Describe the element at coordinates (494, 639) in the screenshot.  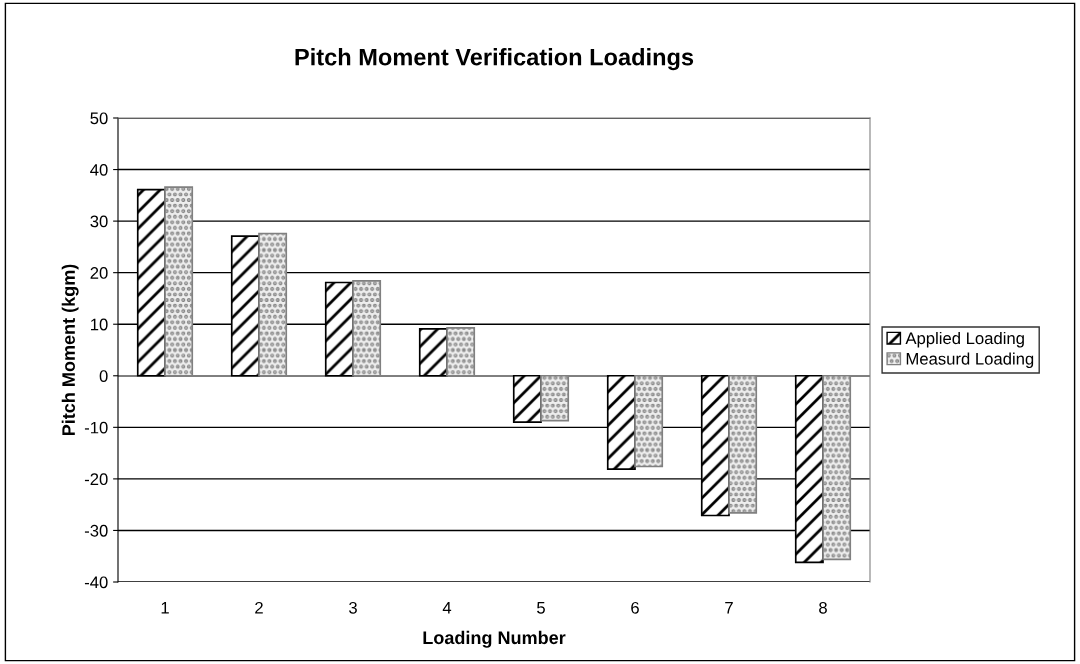
I see `x-axis-title: Loading Number` at that location.